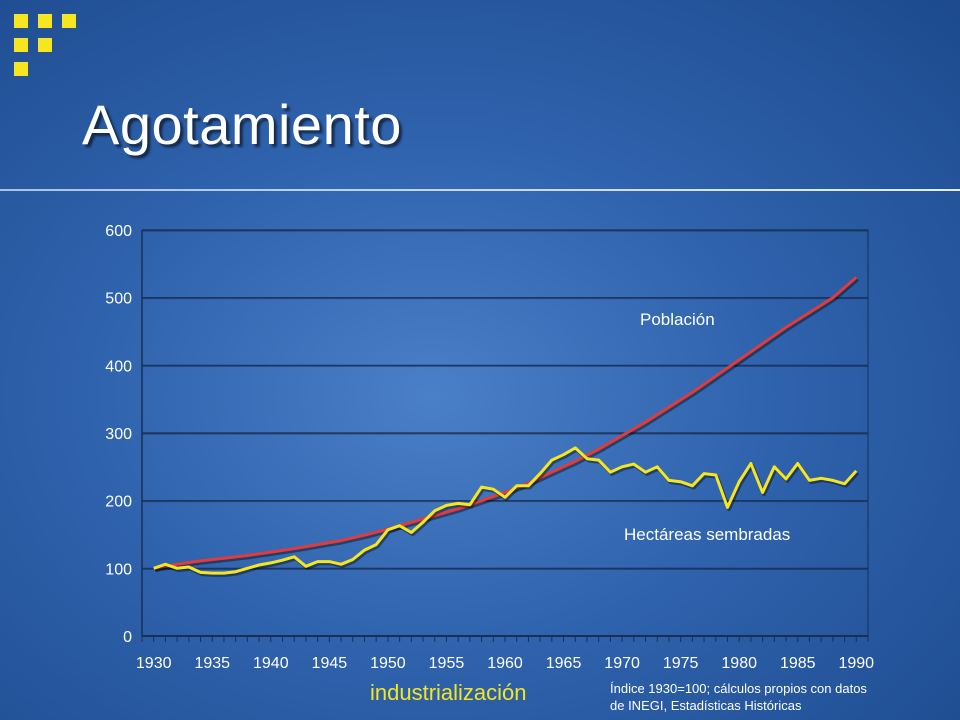 This screenshot has width=960, height=720. Describe the element at coordinates (564, 663) in the screenshot. I see `x-tick-label: 1965` at that location.